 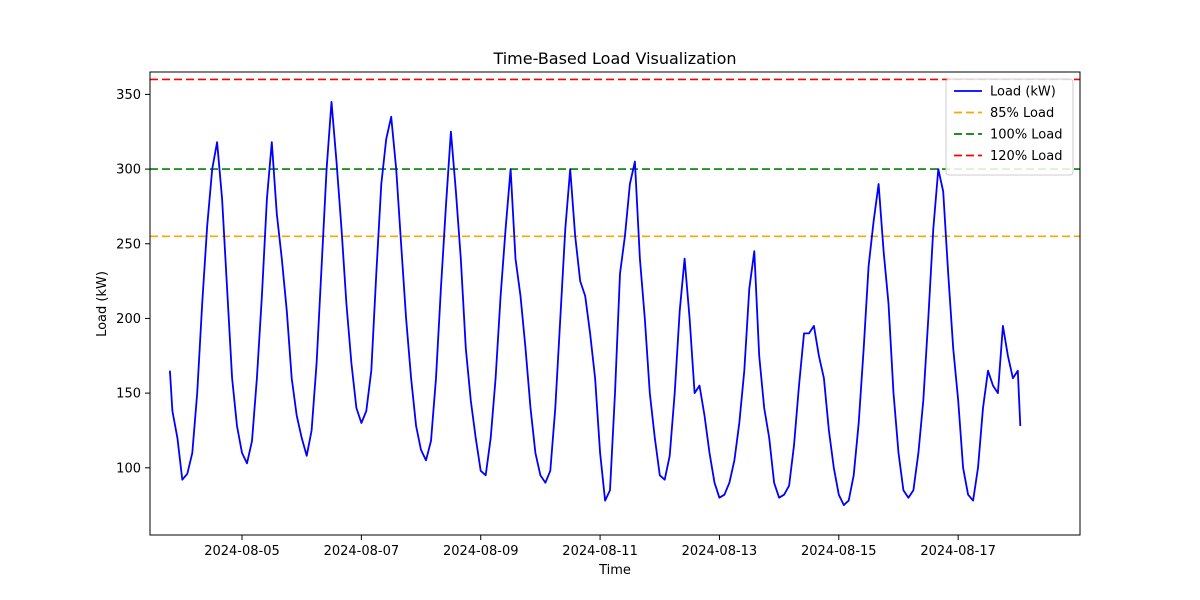 What do you see at coordinates (1026, 156) in the screenshot?
I see `legend-entry-label: 120% Load` at bounding box center [1026, 156].